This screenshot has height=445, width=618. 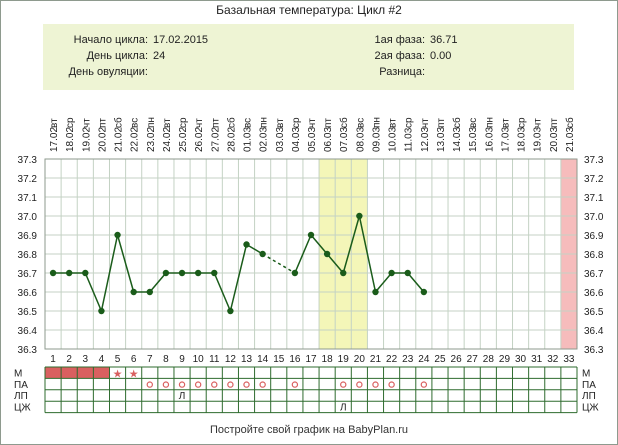 What do you see at coordinates (135, 139) in the screenshot?
I see `date-label: 22.02` at bounding box center [135, 139].